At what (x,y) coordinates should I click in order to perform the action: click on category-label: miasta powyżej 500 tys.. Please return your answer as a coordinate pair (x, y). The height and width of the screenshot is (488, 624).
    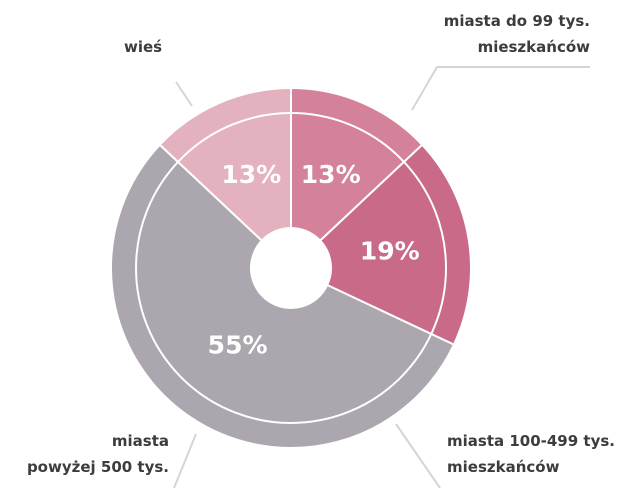
    Looking at the image, I should click on (97, 454).